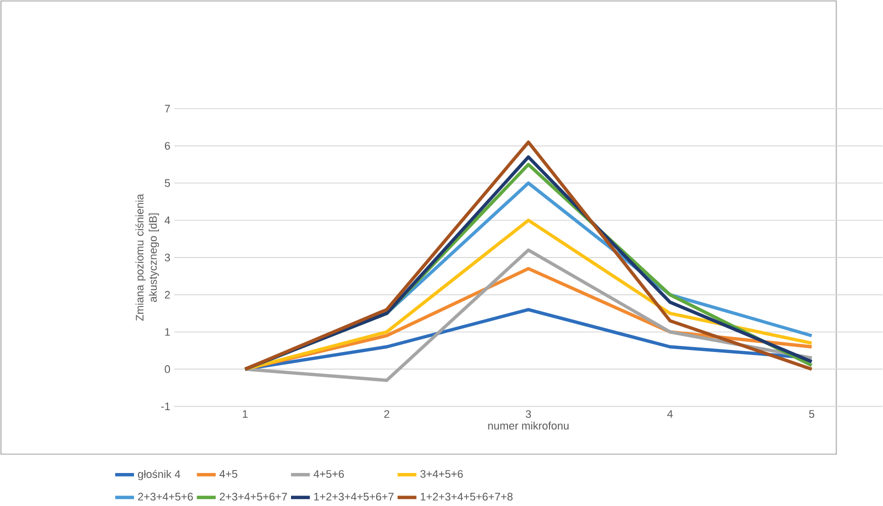  Describe the element at coordinates (147, 257) in the screenshot. I see `y-axis-title: Zmiana poziomu ciśnienia akustycznego [dB]` at that location.